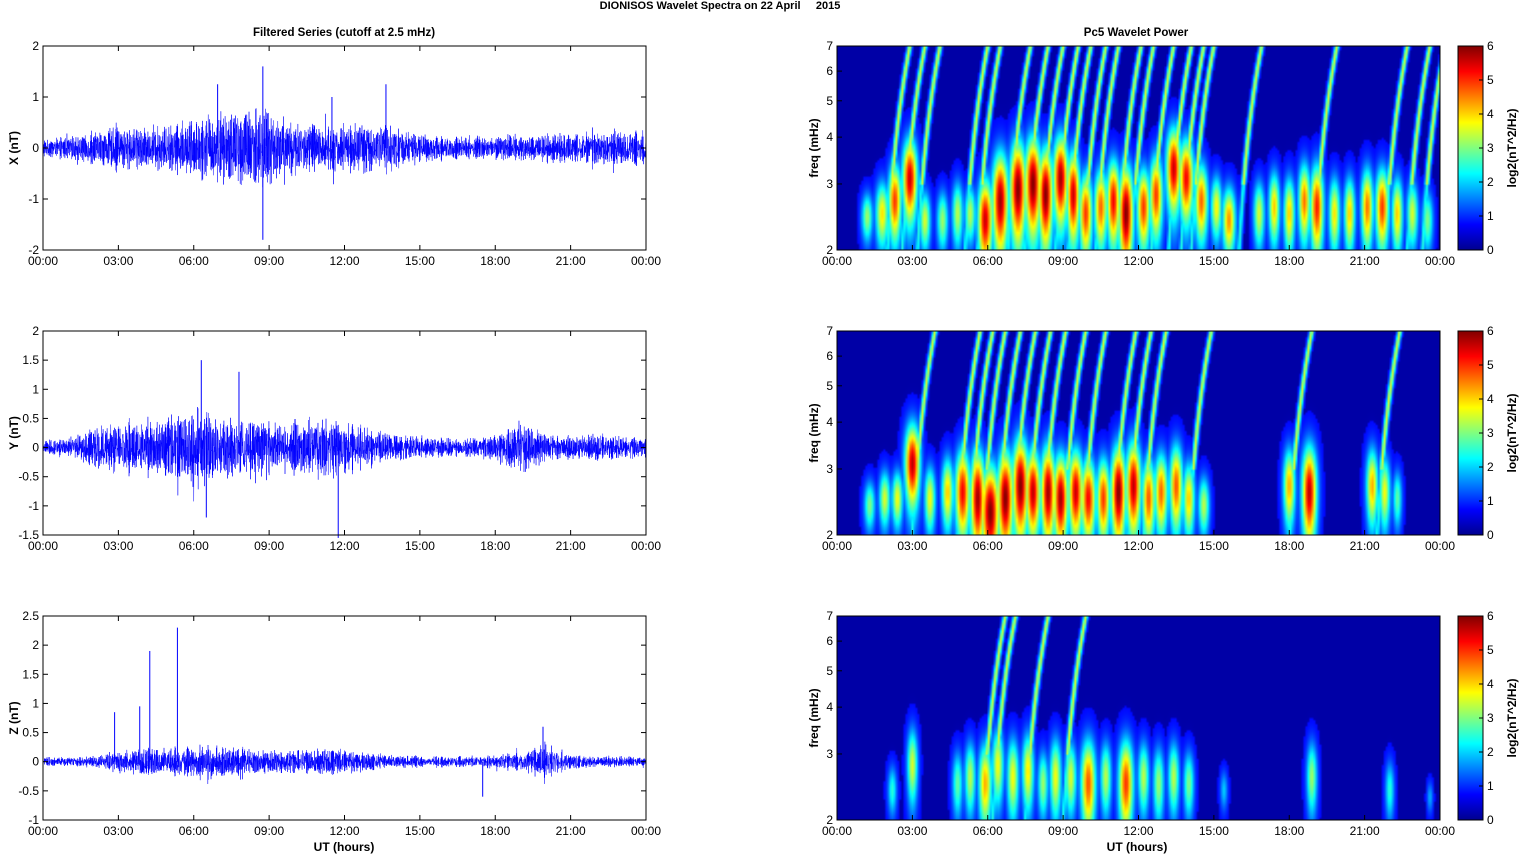  I want to click on right-xlabel: UT (hours), so click(1137, 847).